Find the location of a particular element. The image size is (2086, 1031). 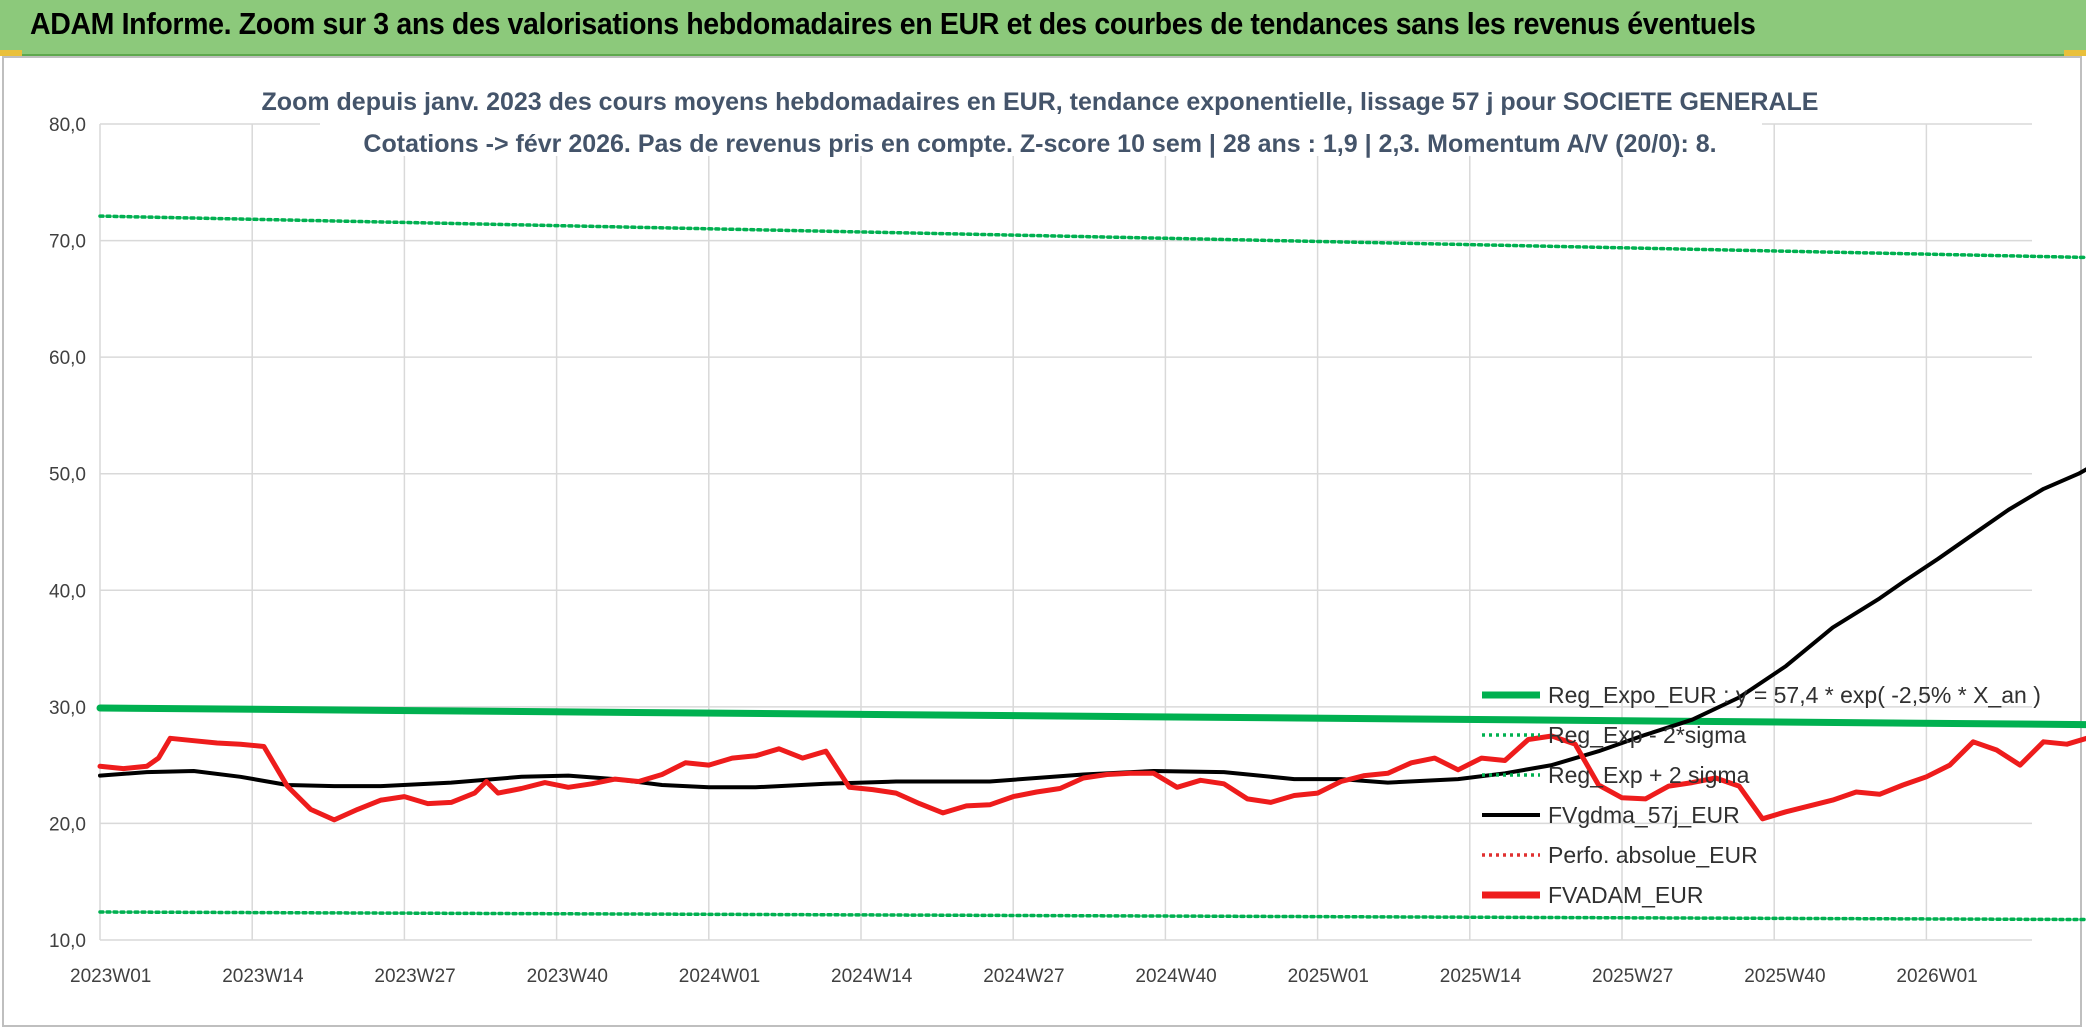

x-tick-label: 2025W14 is located at coordinates (1481, 976).